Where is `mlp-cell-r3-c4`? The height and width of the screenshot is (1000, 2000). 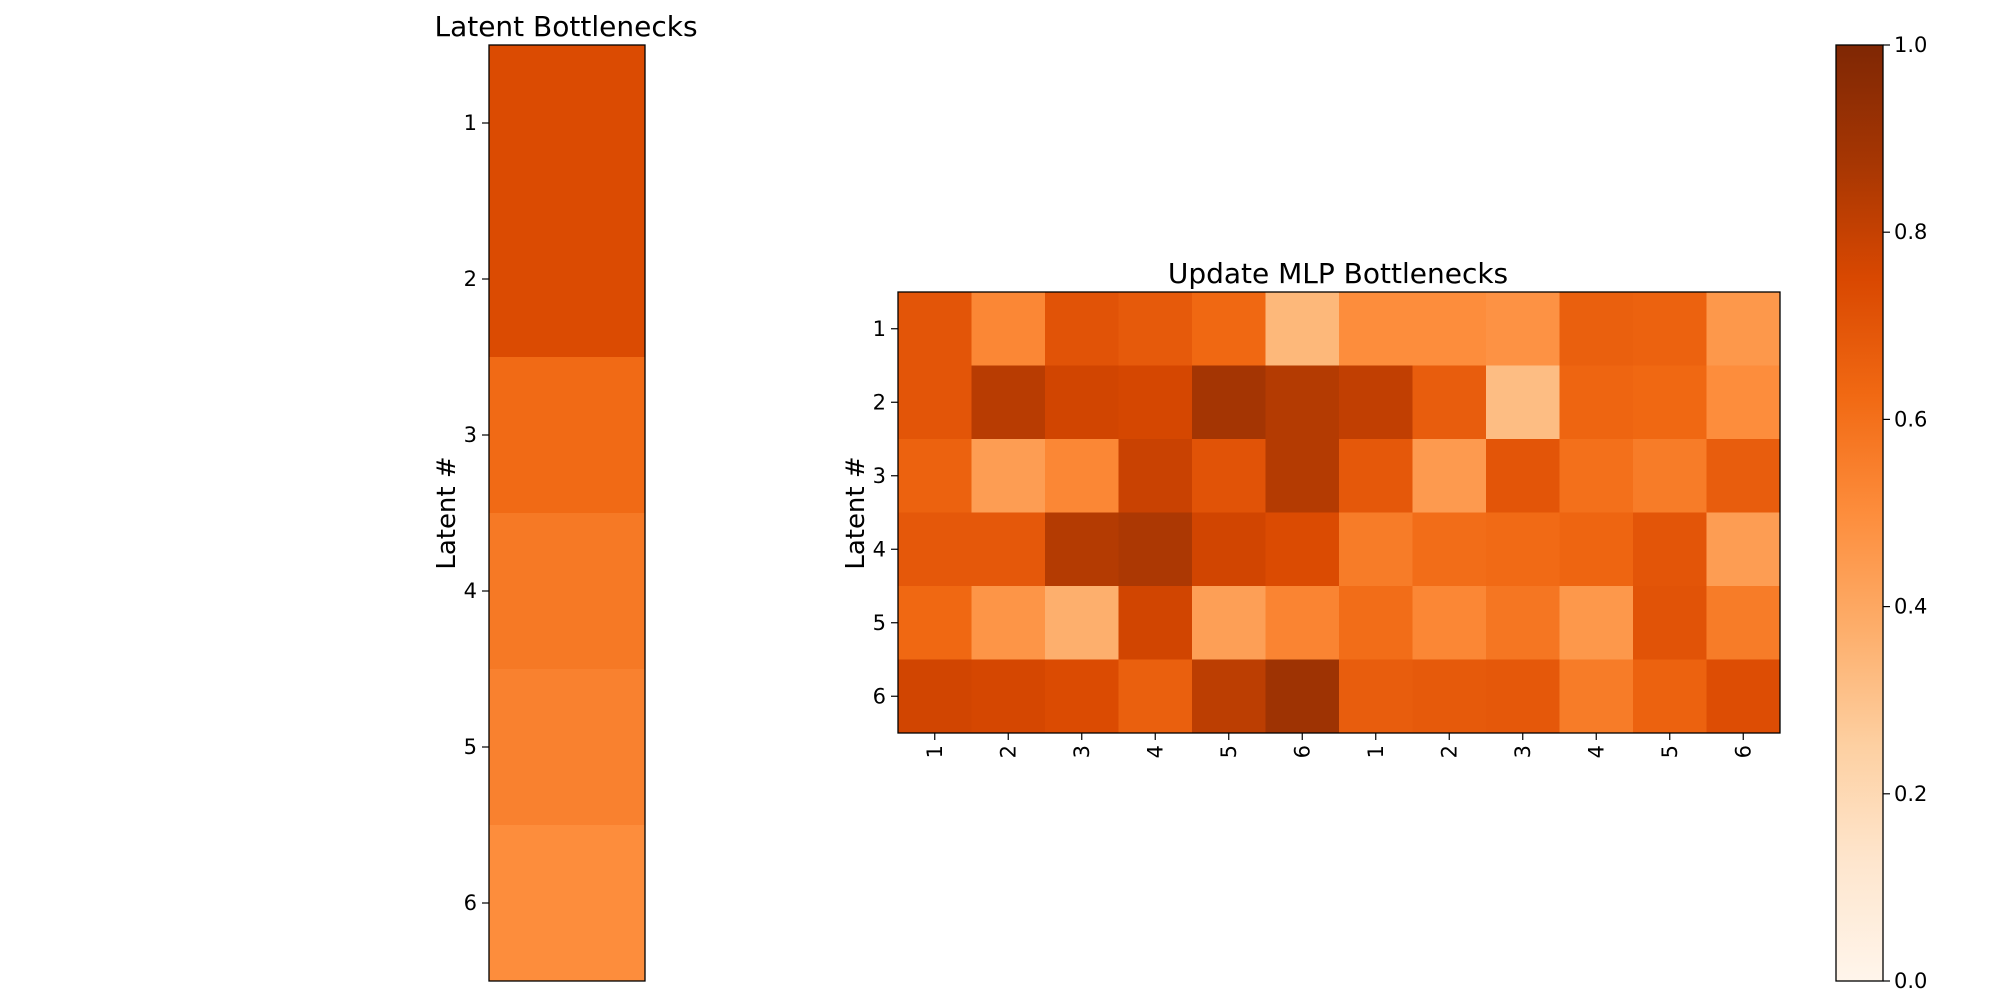
mlp-cell-r3-c4 is located at coordinates (1155, 476).